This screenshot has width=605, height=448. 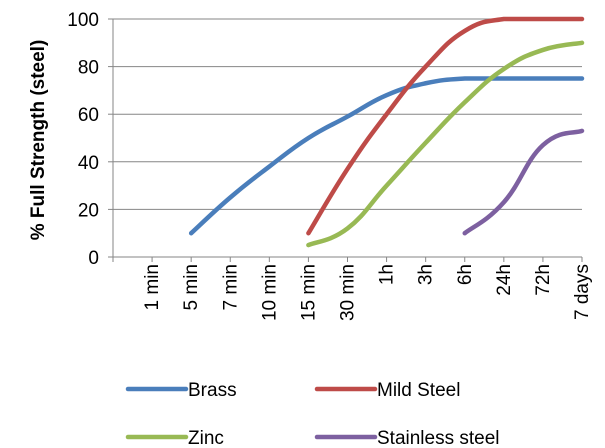 What do you see at coordinates (152, 287) in the screenshot?
I see `x-tick-label: 1 min` at bounding box center [152, 287].